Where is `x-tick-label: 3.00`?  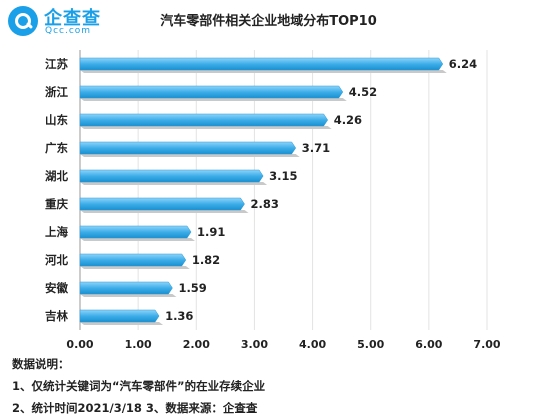
x-tick-label: 3.00 is located at coordinates (254, 344).